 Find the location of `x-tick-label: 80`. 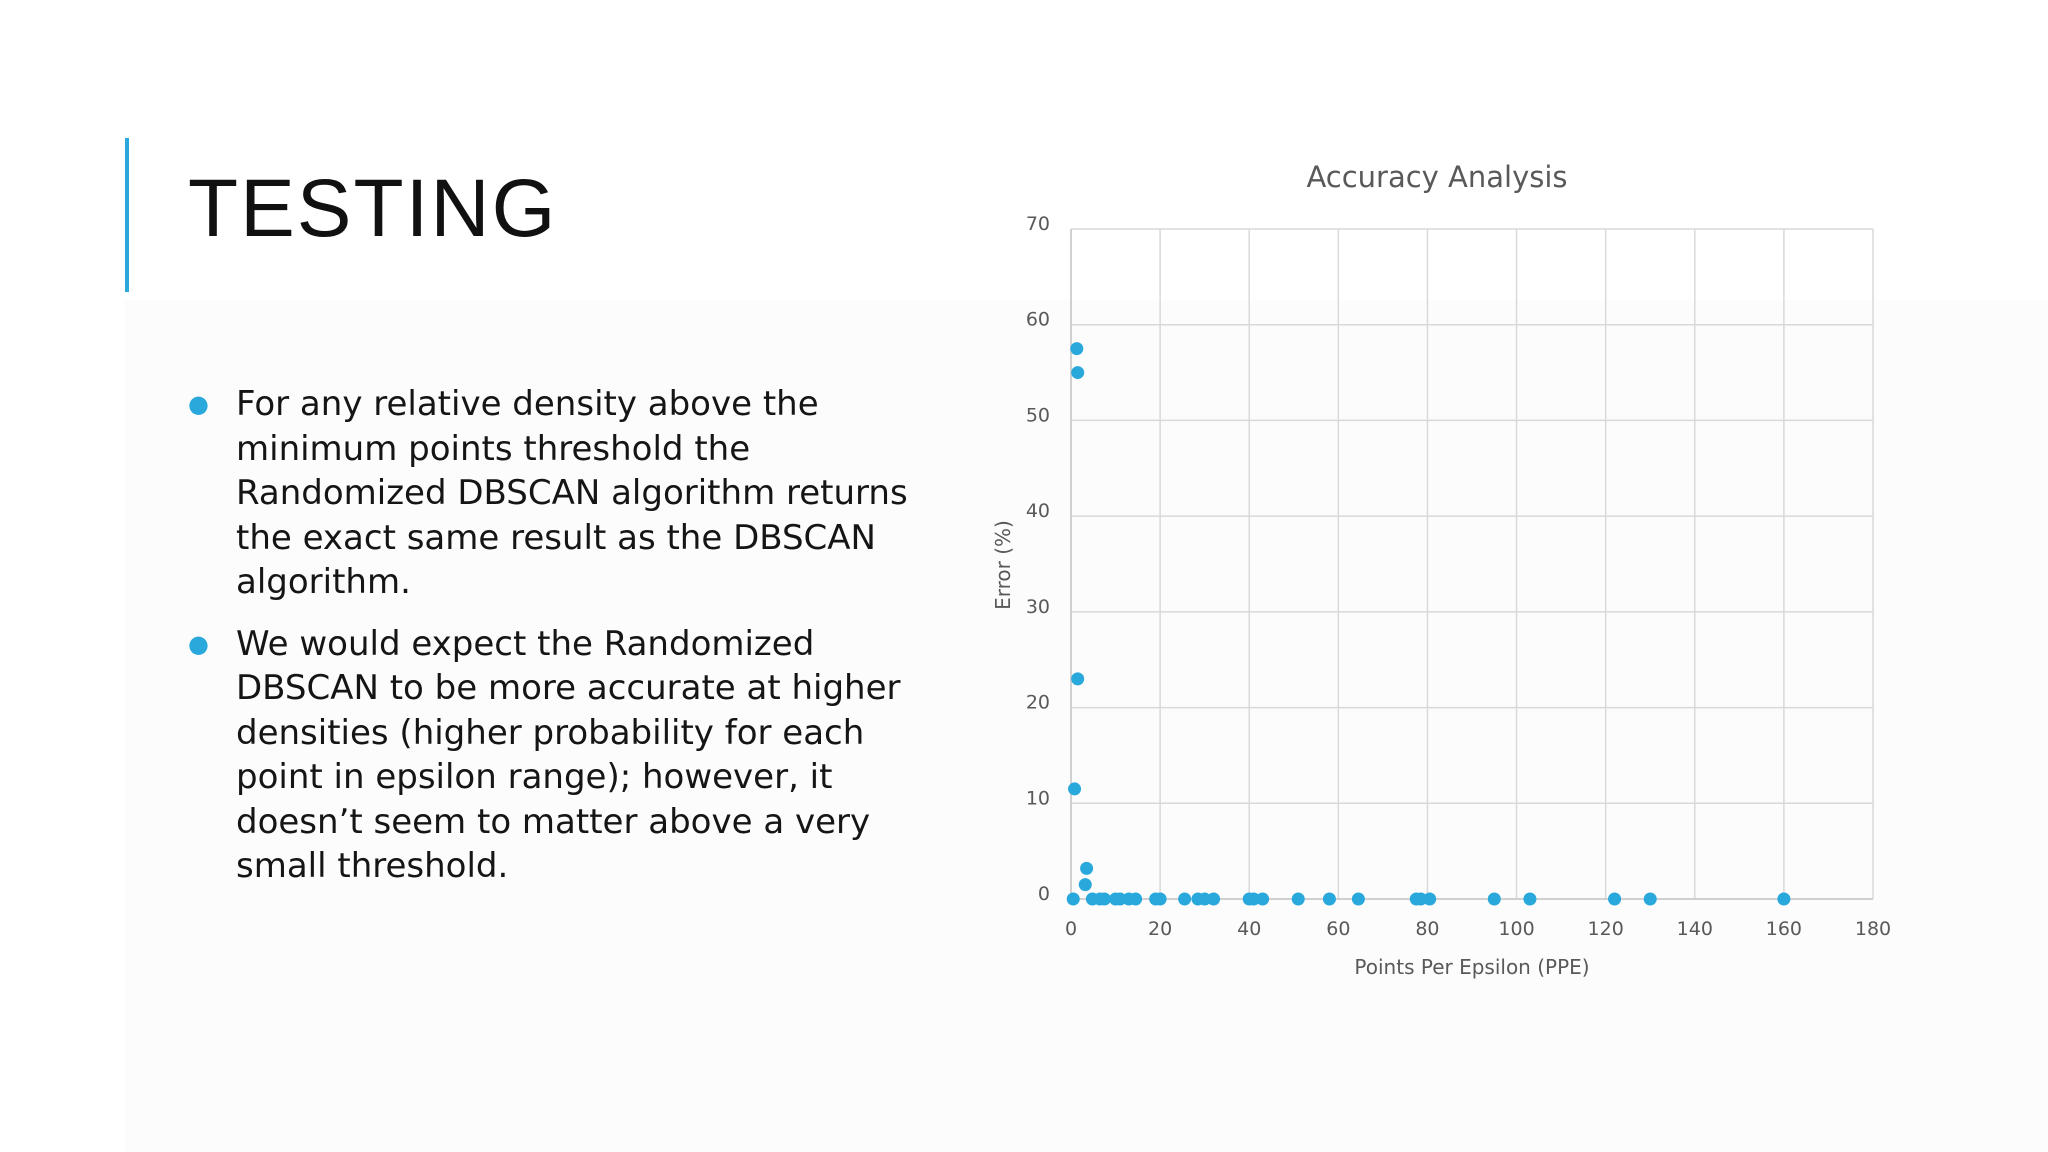

x-tick-label: 80 is located at coordinates (1427, 929).